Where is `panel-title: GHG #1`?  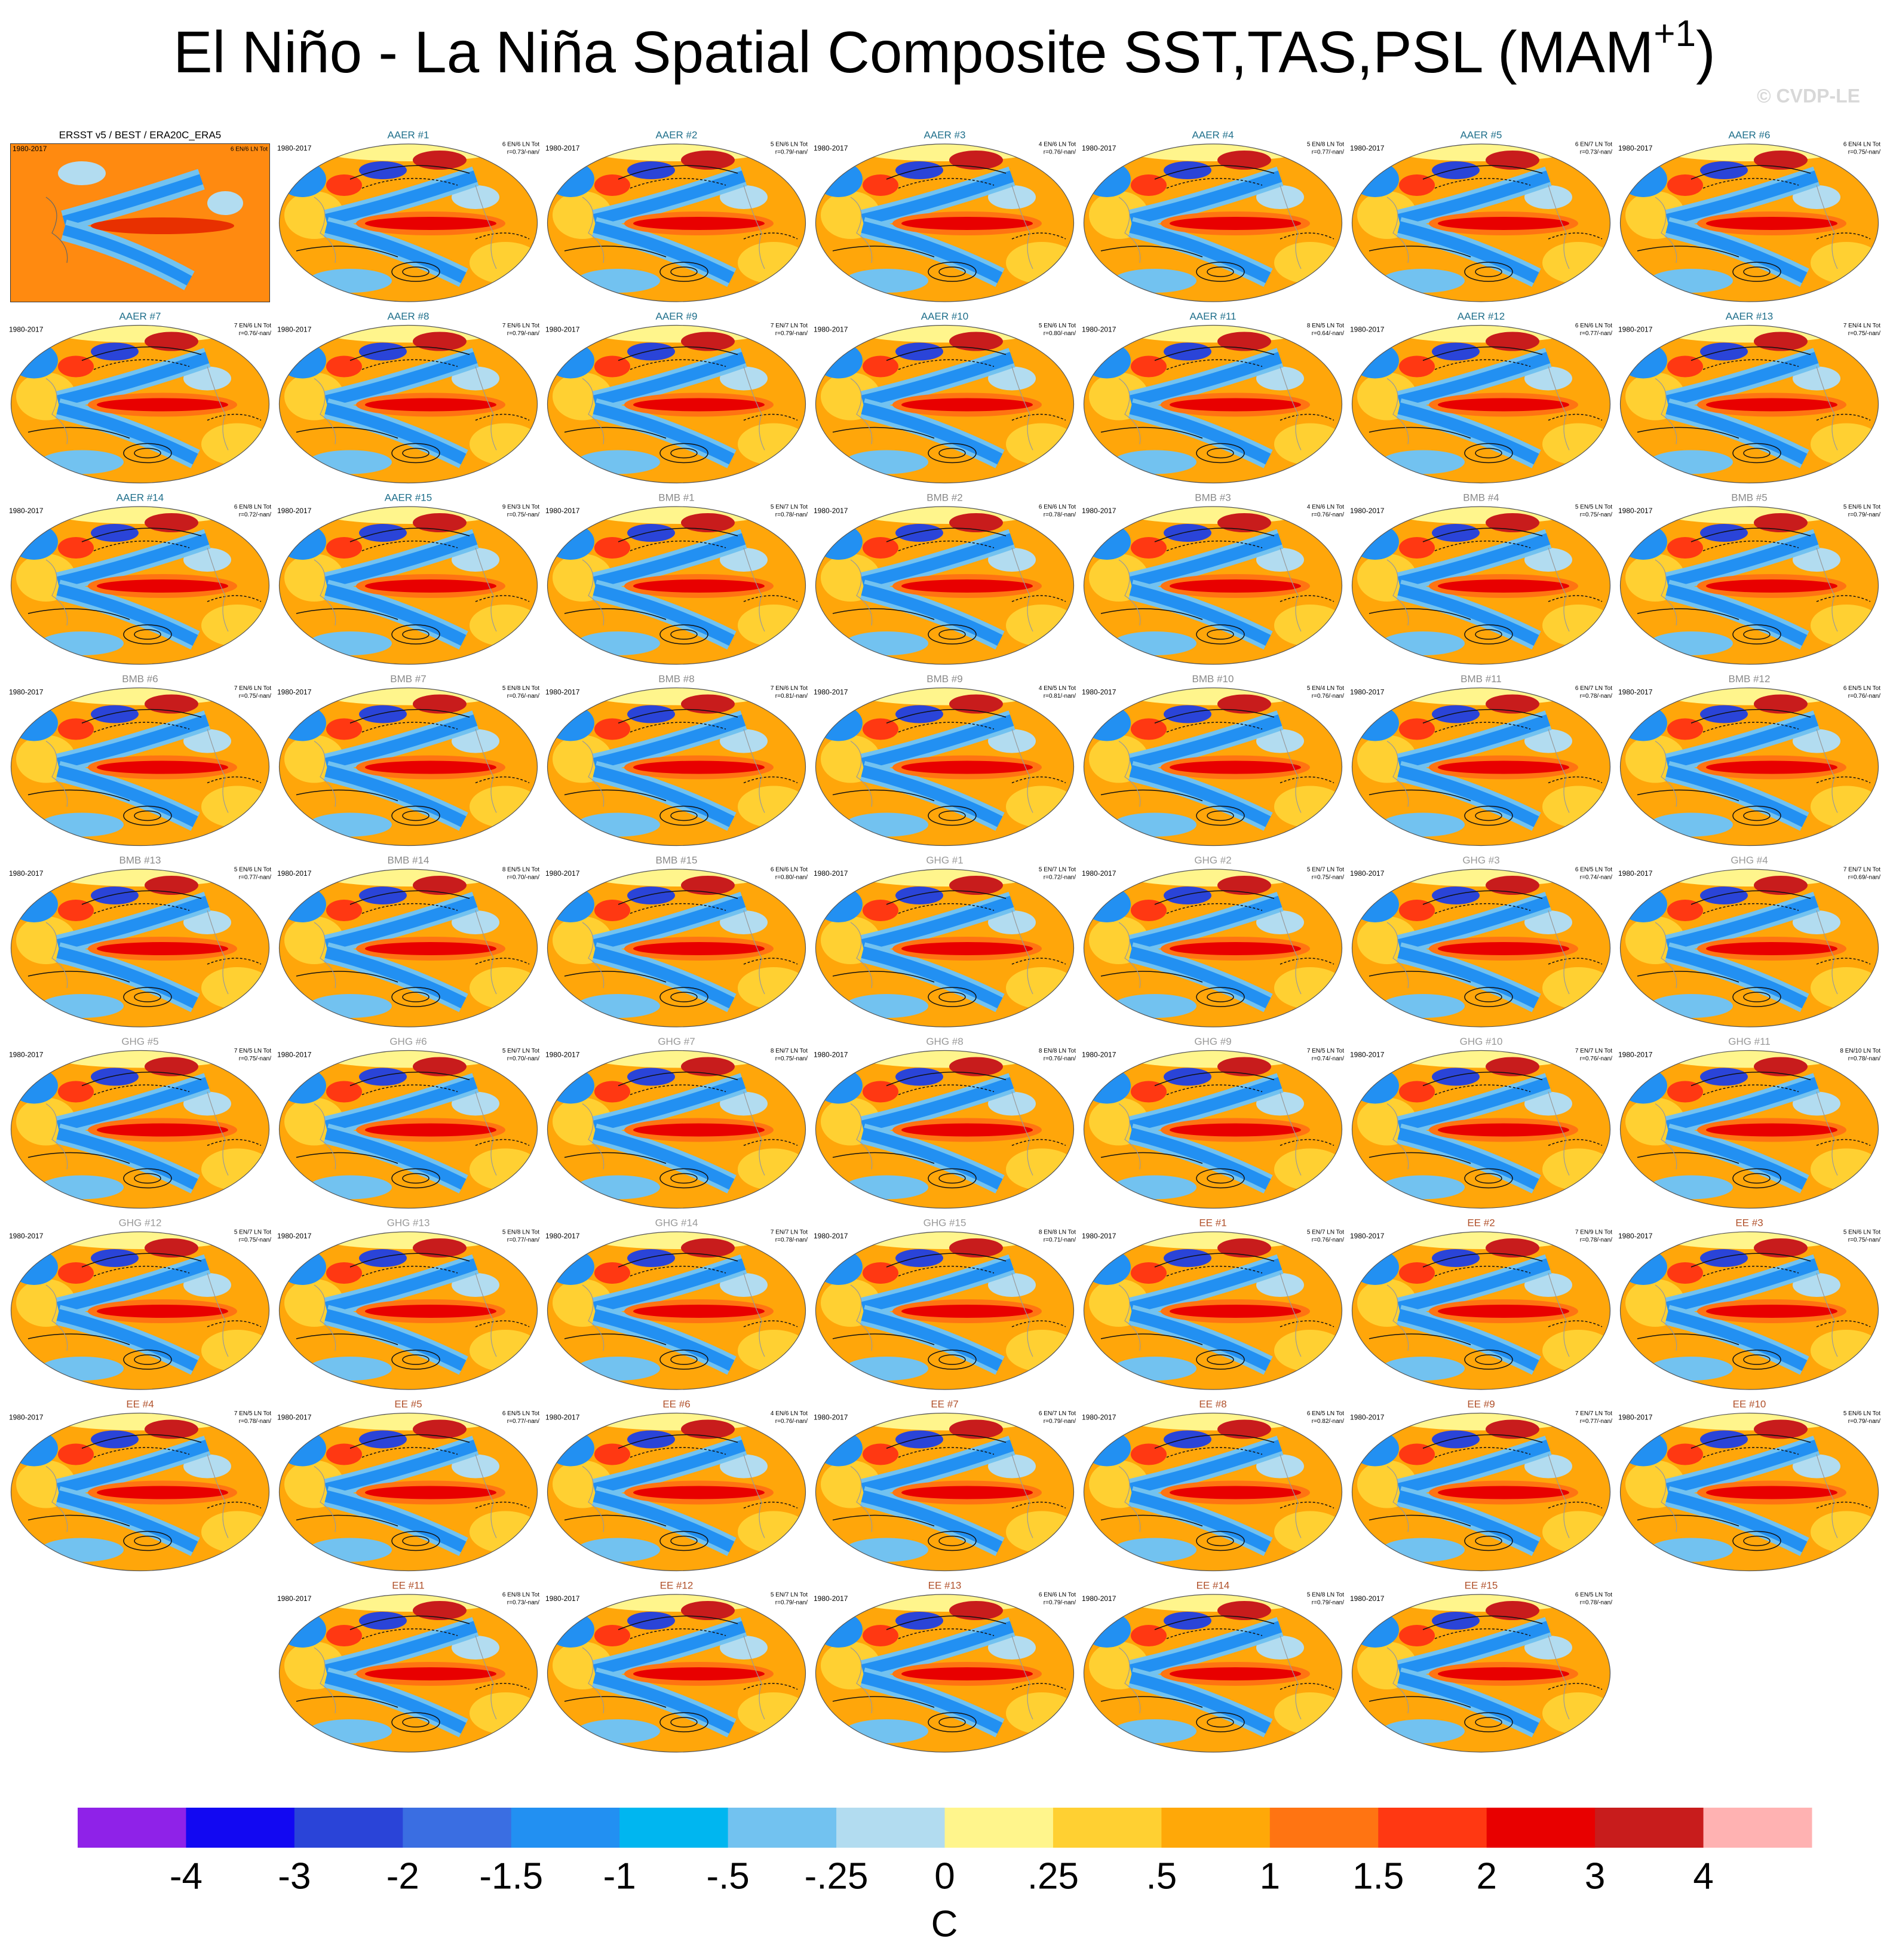
panel-title: GHG #1 is located at coordinates (944, 860).